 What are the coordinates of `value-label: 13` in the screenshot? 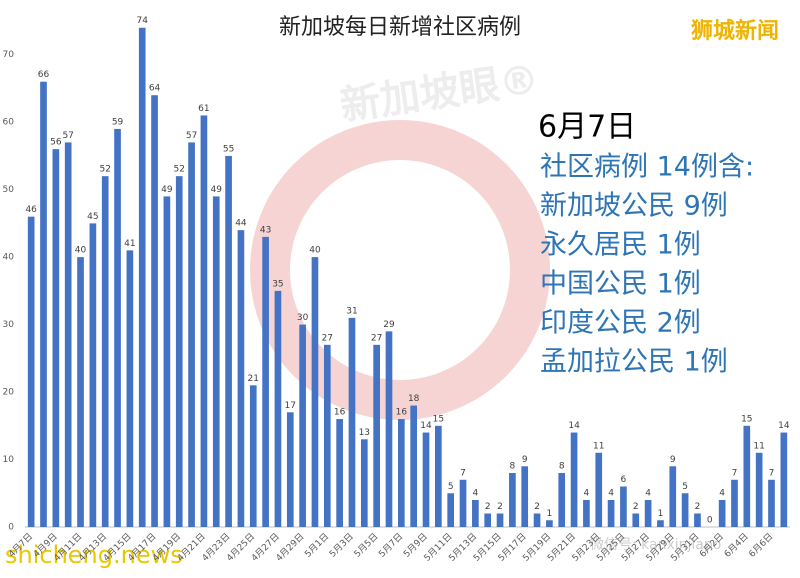 It's located at (364, 433).